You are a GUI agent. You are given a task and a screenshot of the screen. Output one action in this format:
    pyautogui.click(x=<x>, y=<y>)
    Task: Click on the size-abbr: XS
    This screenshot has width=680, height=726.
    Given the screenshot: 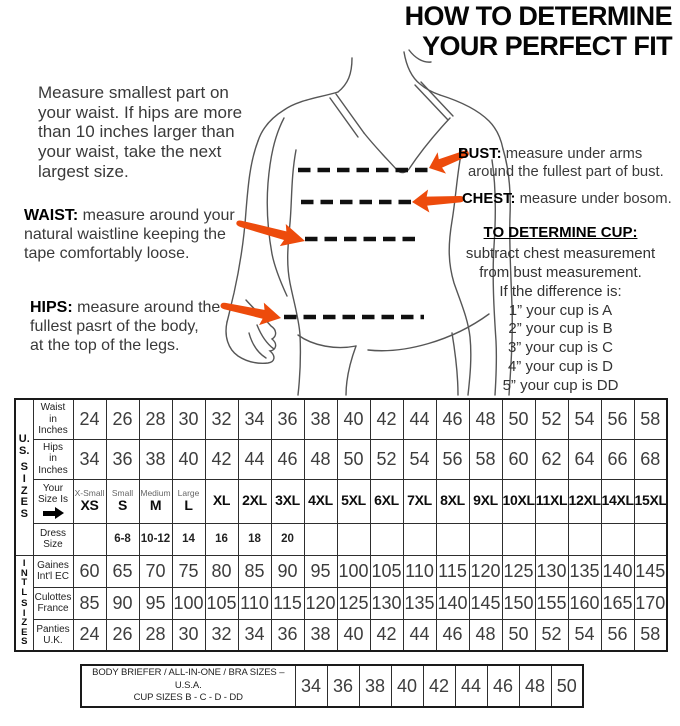 What is the action you would take?
    pyautogui.click(x=89, y=505)
    